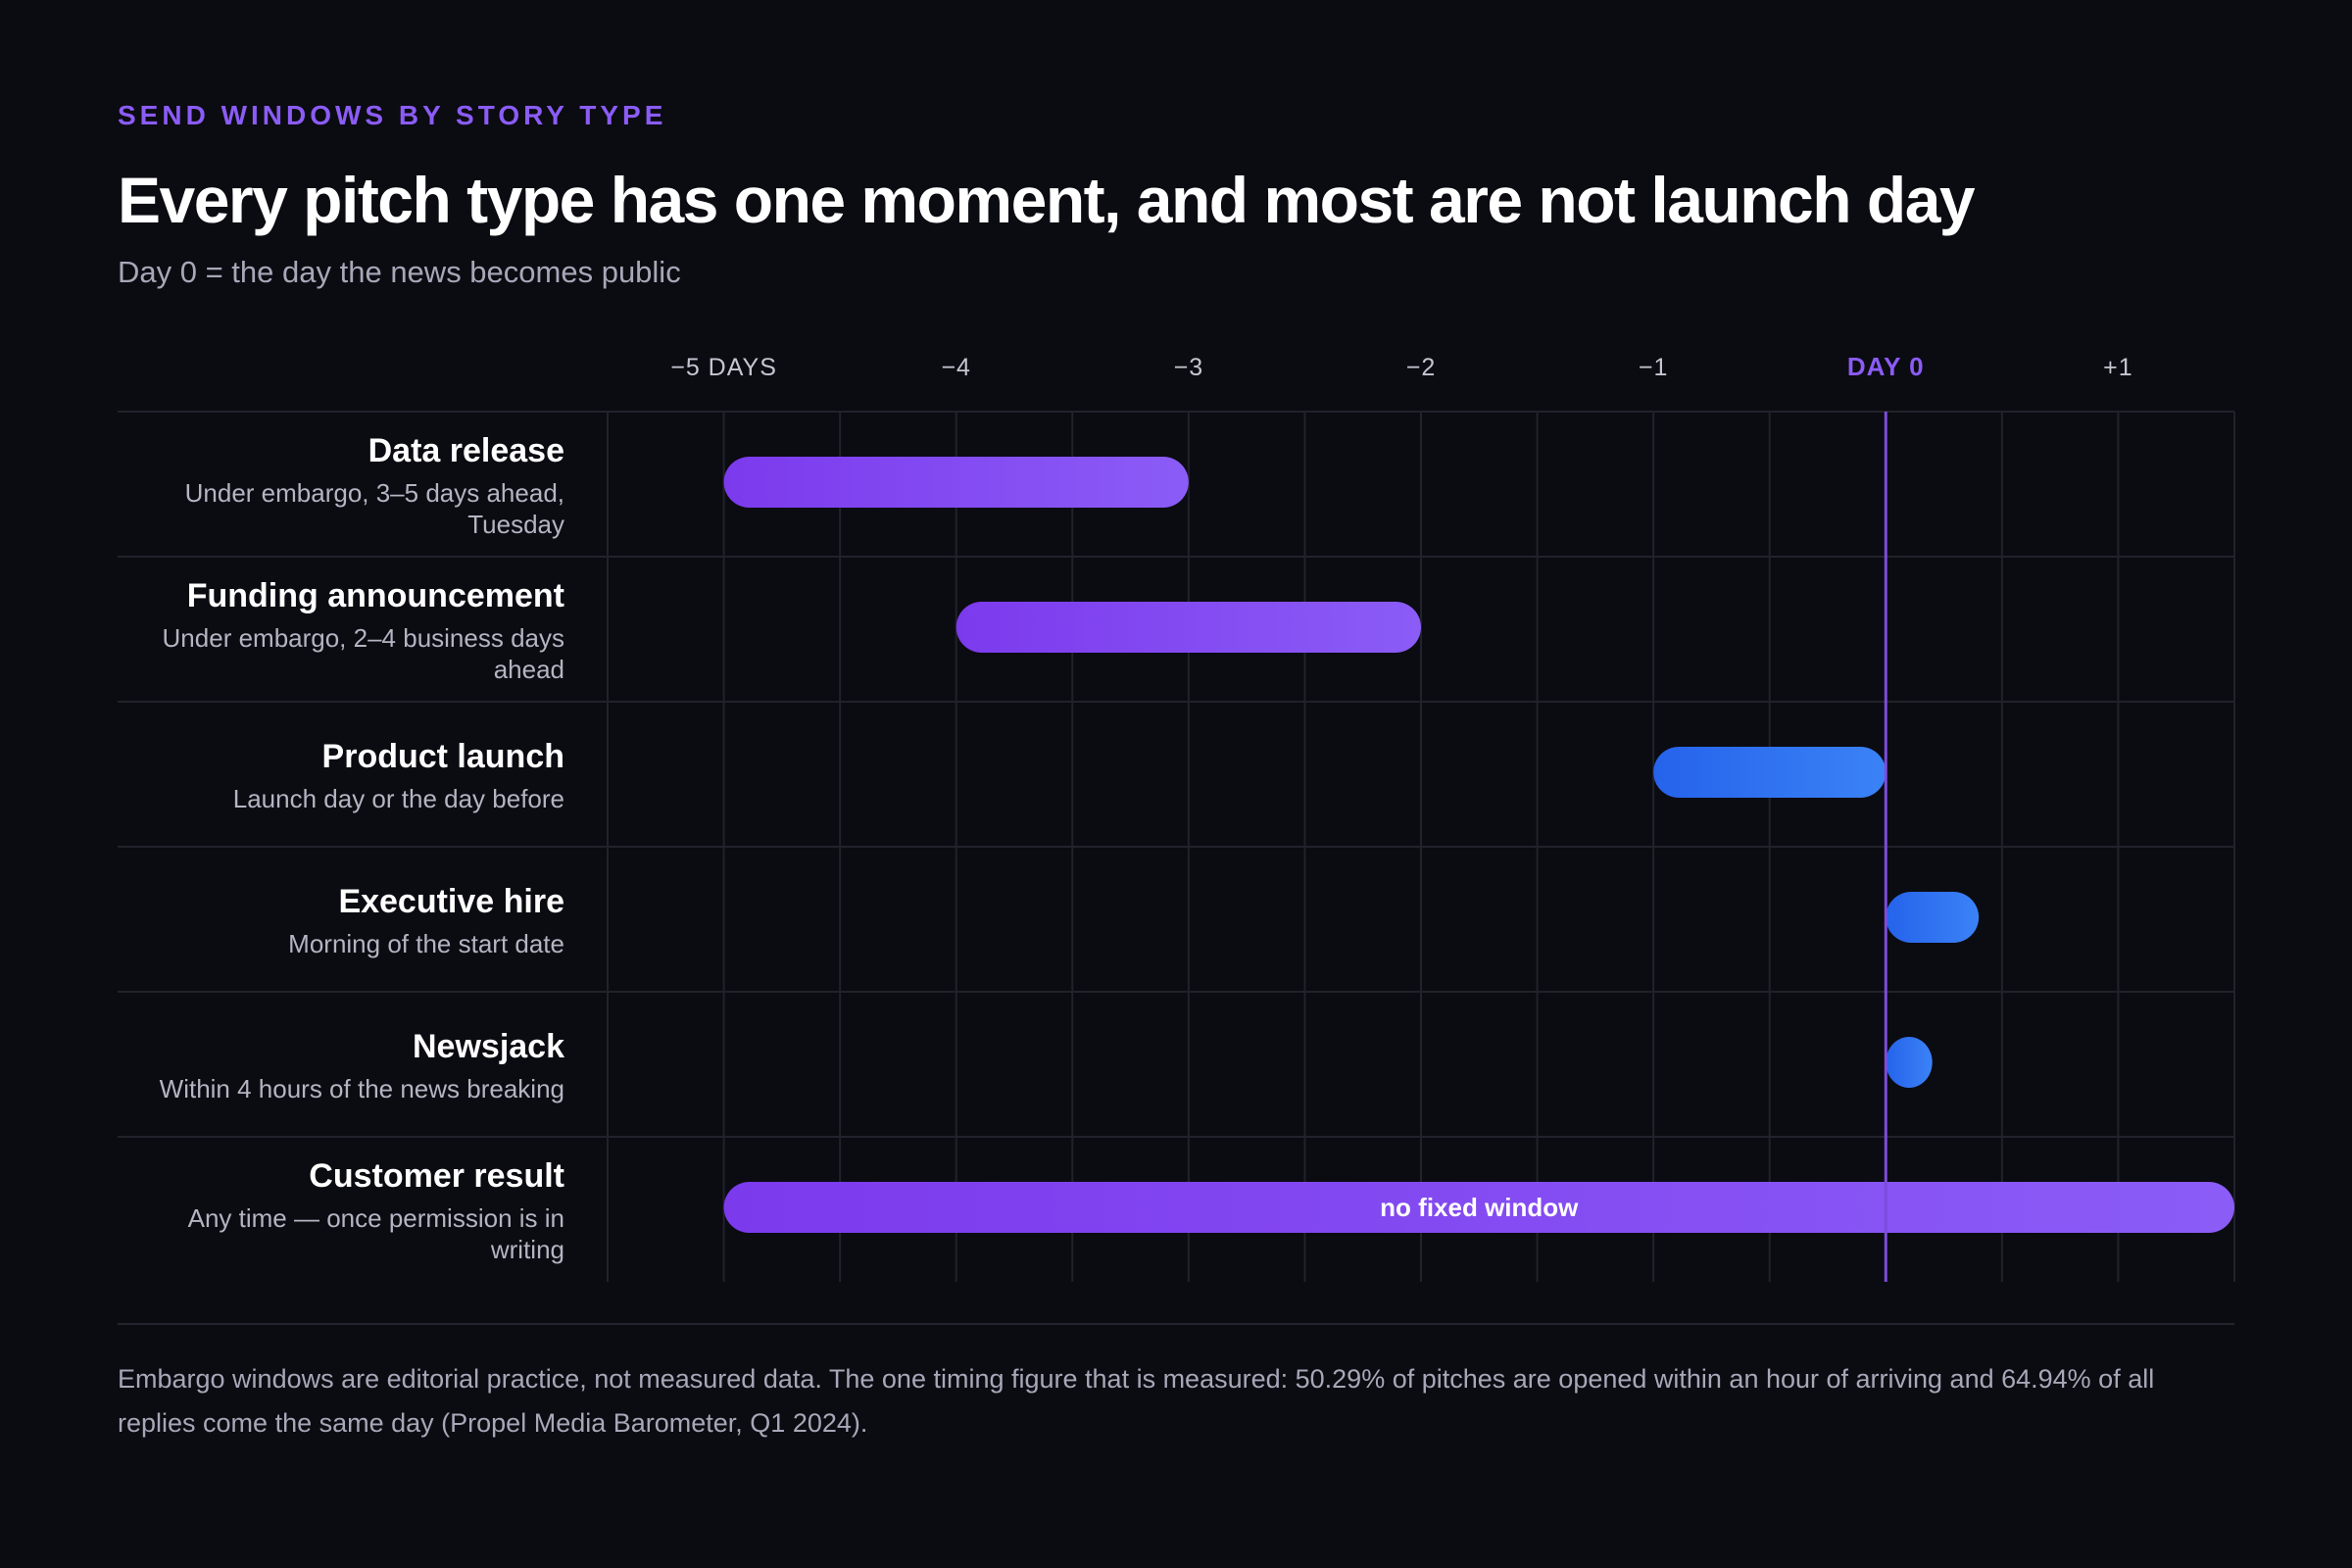  What do you see at coordinates (1886, 366) in the screenshot?
I see `tick-label: DAY 0` at bounding box center [1886, 366].